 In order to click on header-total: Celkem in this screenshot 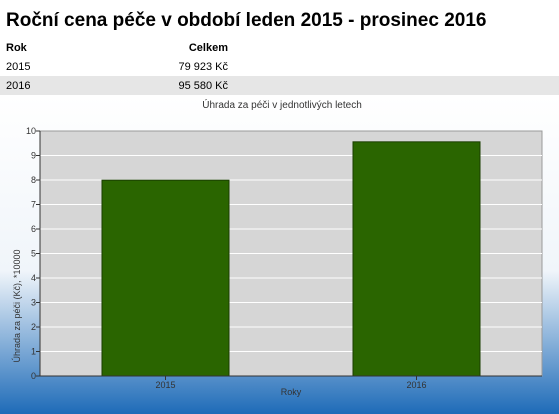, I will do `click(208, 47)`.